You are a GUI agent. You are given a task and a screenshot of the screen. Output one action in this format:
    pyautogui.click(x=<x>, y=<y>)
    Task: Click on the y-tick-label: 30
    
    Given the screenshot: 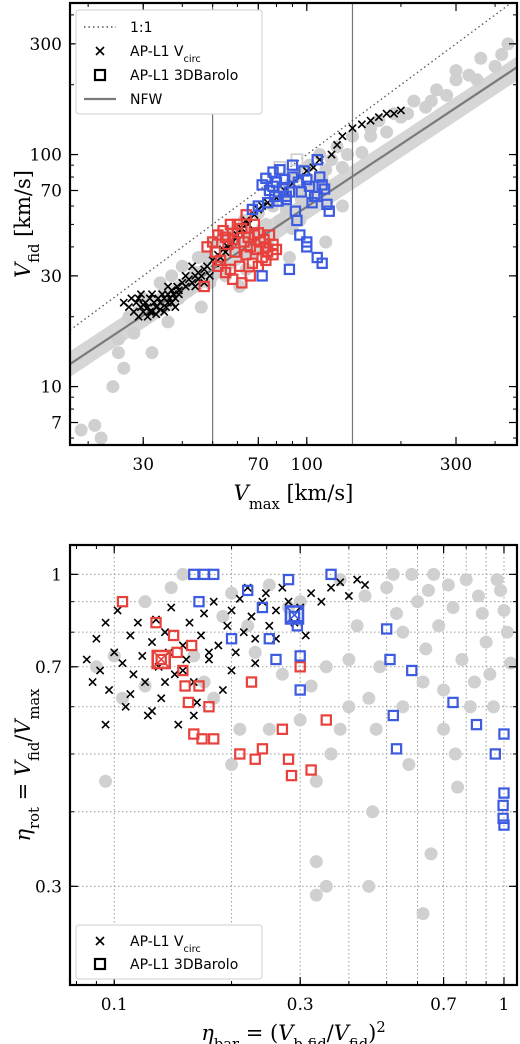 What is the action you would take?
    pyautogui.click(x=51, y=277)
    